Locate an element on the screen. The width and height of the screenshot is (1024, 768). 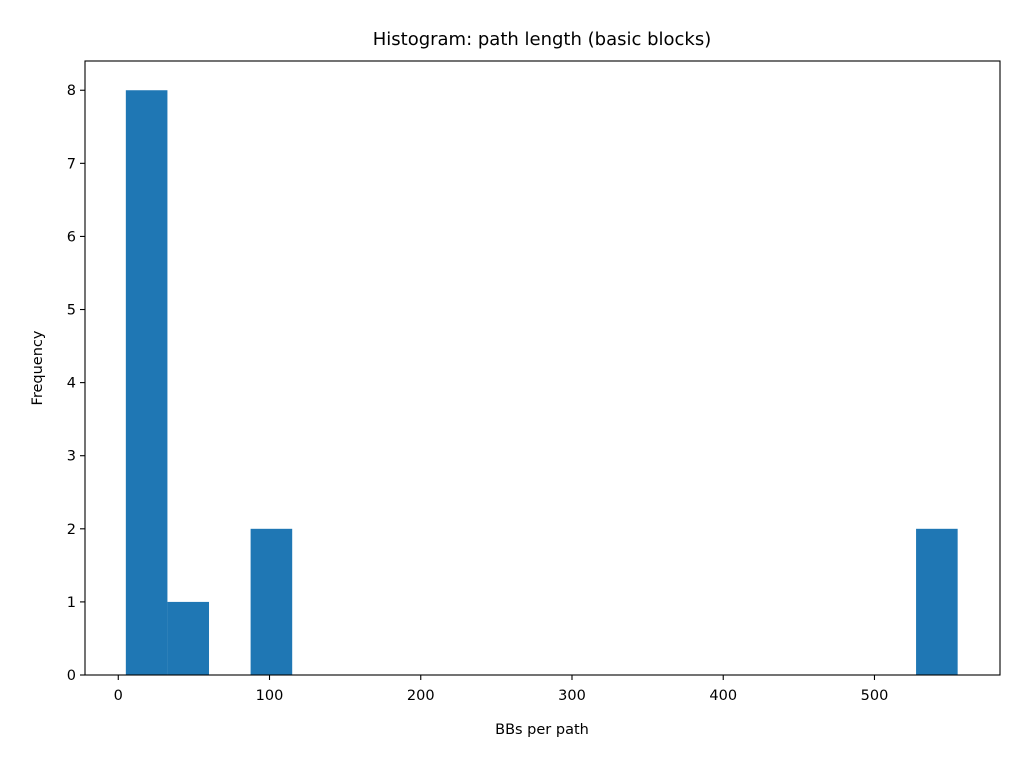
y-tick-label: 3 is located at coordinates (71, 457).